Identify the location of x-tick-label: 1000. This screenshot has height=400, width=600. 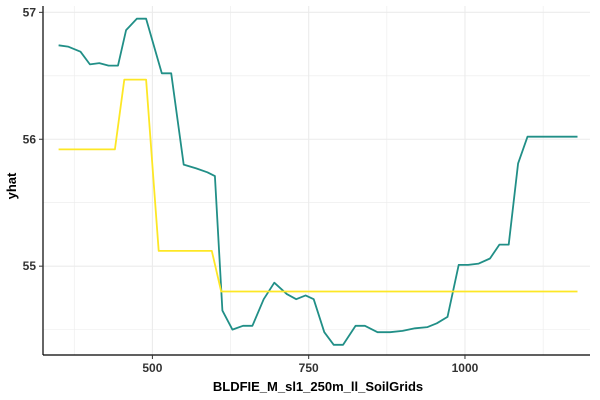
(465, 368).